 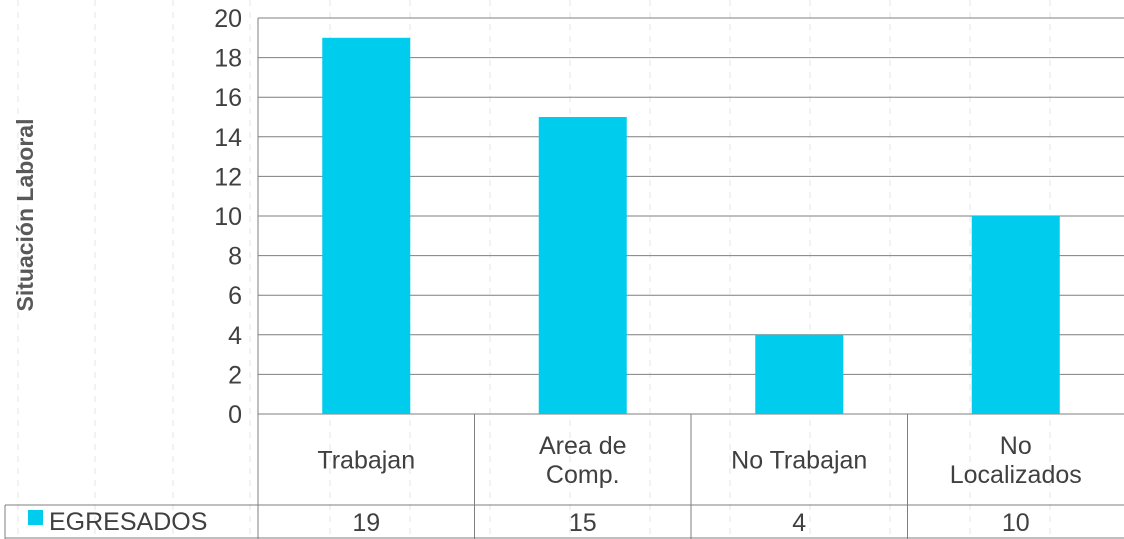 What do you see at coordinates (1015, 315) in the screenshot?
I see `bar-no-localizados` at bounding box center [1015, 315].